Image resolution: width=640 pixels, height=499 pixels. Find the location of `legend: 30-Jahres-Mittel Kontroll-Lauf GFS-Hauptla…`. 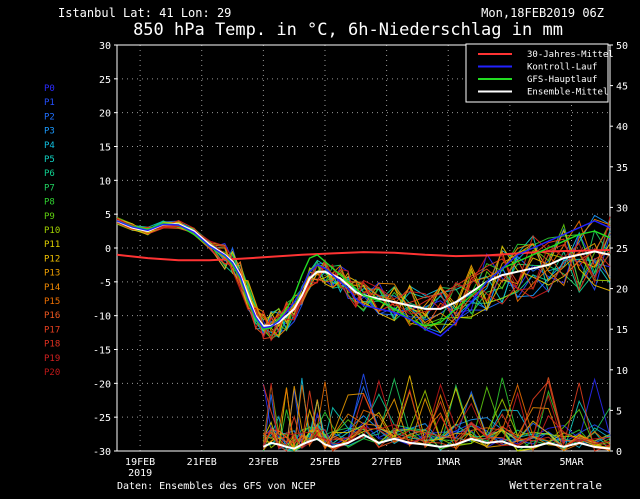

legend: 30-Jahres-Mittel Kontroll-Lauf GFS-Hauptla… is located at coordinates (539, 73).